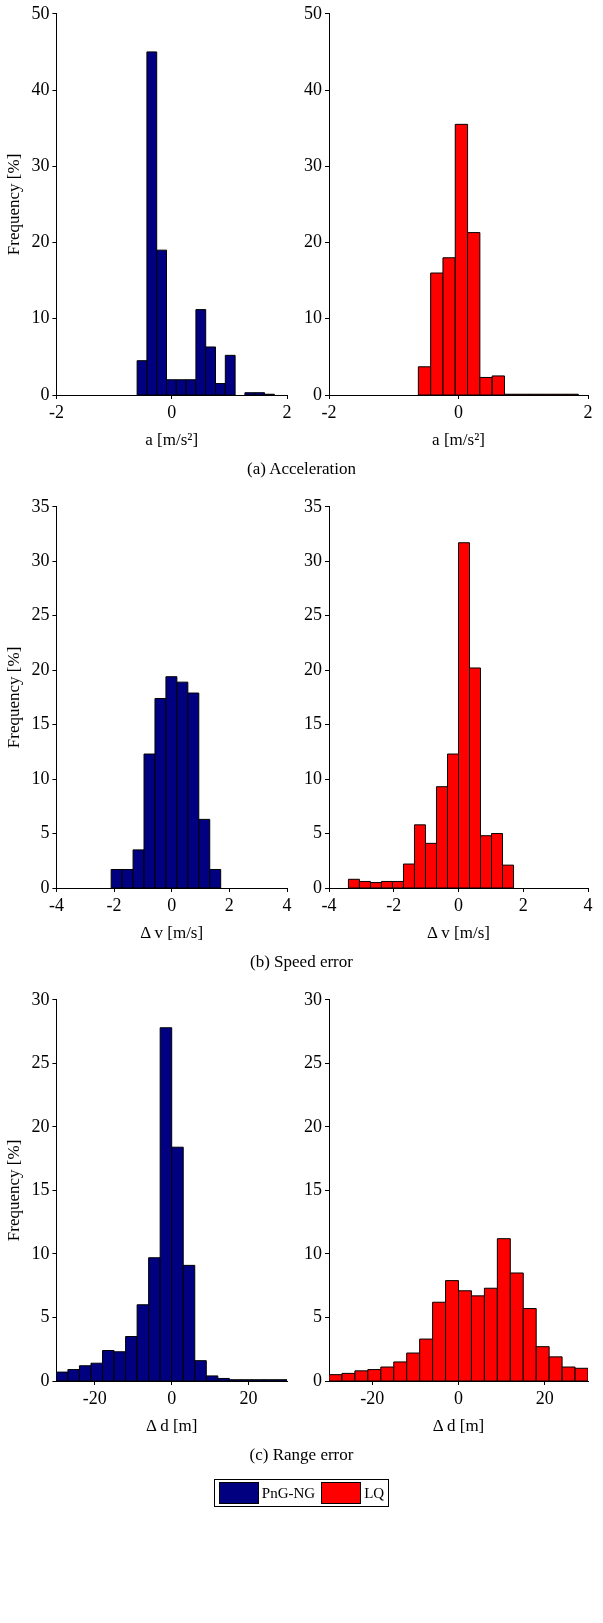  Describe the element at coordinates (288, 1493) in the screenshot. I see `legend-label: PnG-NG` at that location.